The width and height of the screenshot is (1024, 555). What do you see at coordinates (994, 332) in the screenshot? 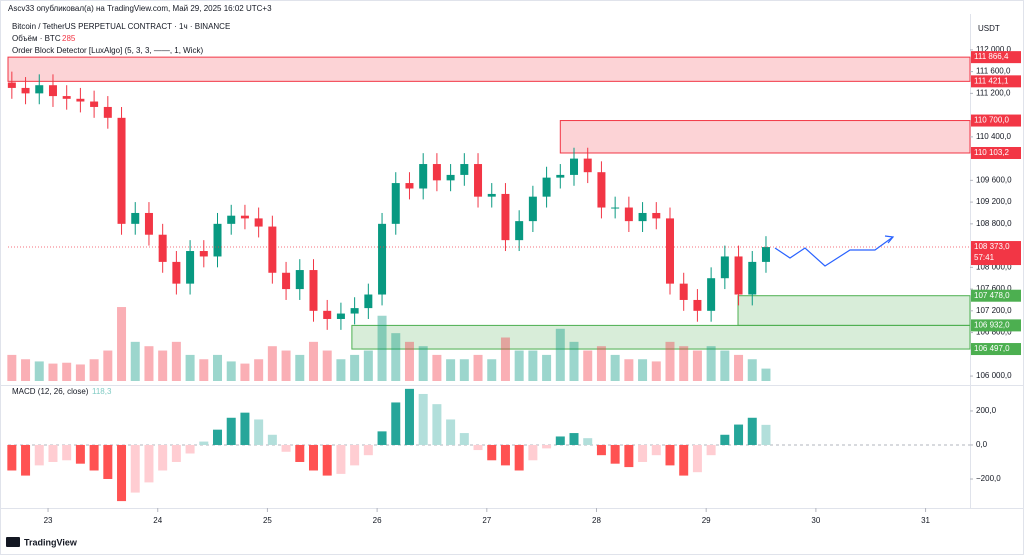
I see `y-tick-label: 106 800,0` at bounding box center [994, 332].